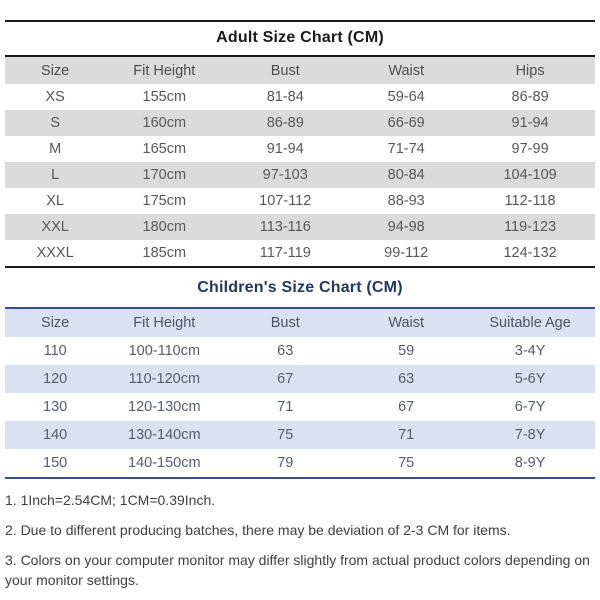 The width and height of the screenshot is (600, 600). I want to click on adult-chart-title: Adult Size Chart (CM), so click(300, 37).